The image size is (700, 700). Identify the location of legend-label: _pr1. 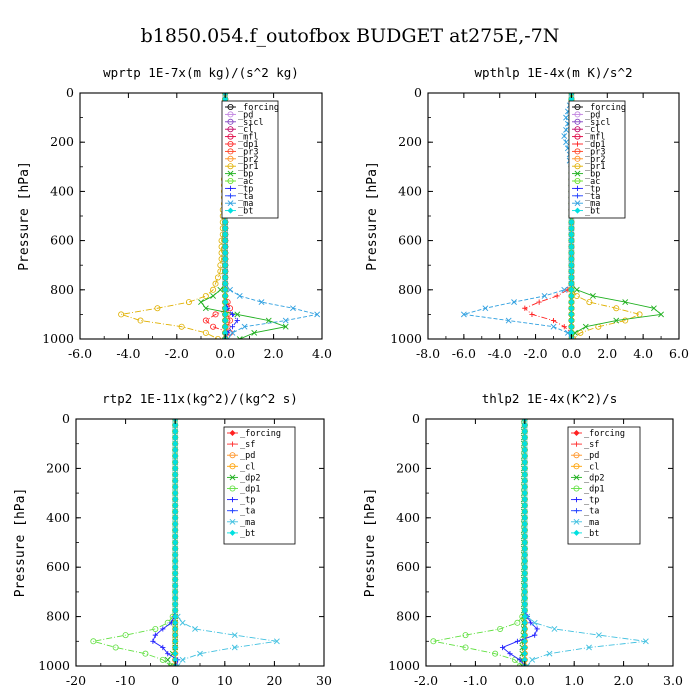
(248, 167).